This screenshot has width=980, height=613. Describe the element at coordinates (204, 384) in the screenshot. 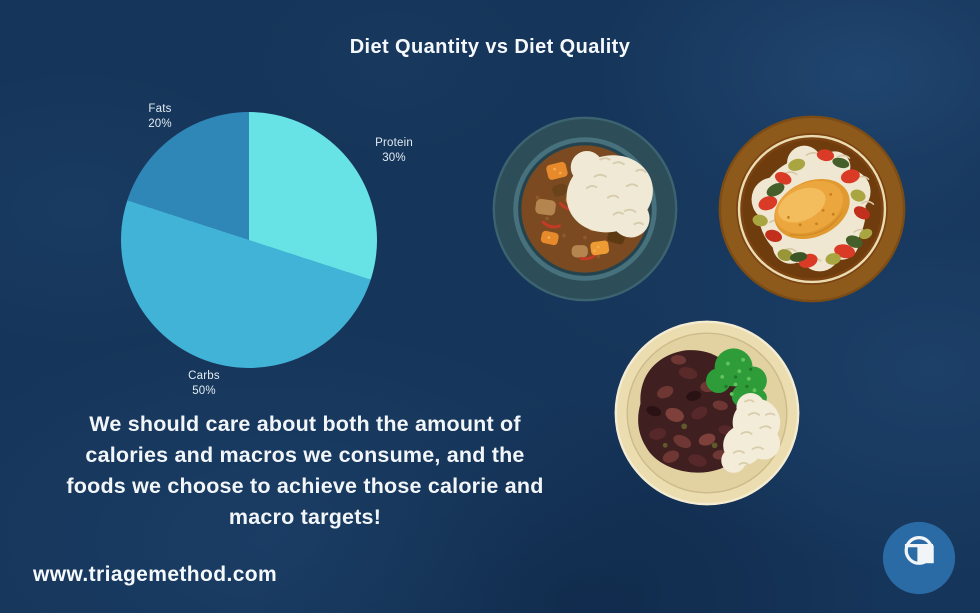

I see `pie-label-carbs: Carbs 50%` at that location.